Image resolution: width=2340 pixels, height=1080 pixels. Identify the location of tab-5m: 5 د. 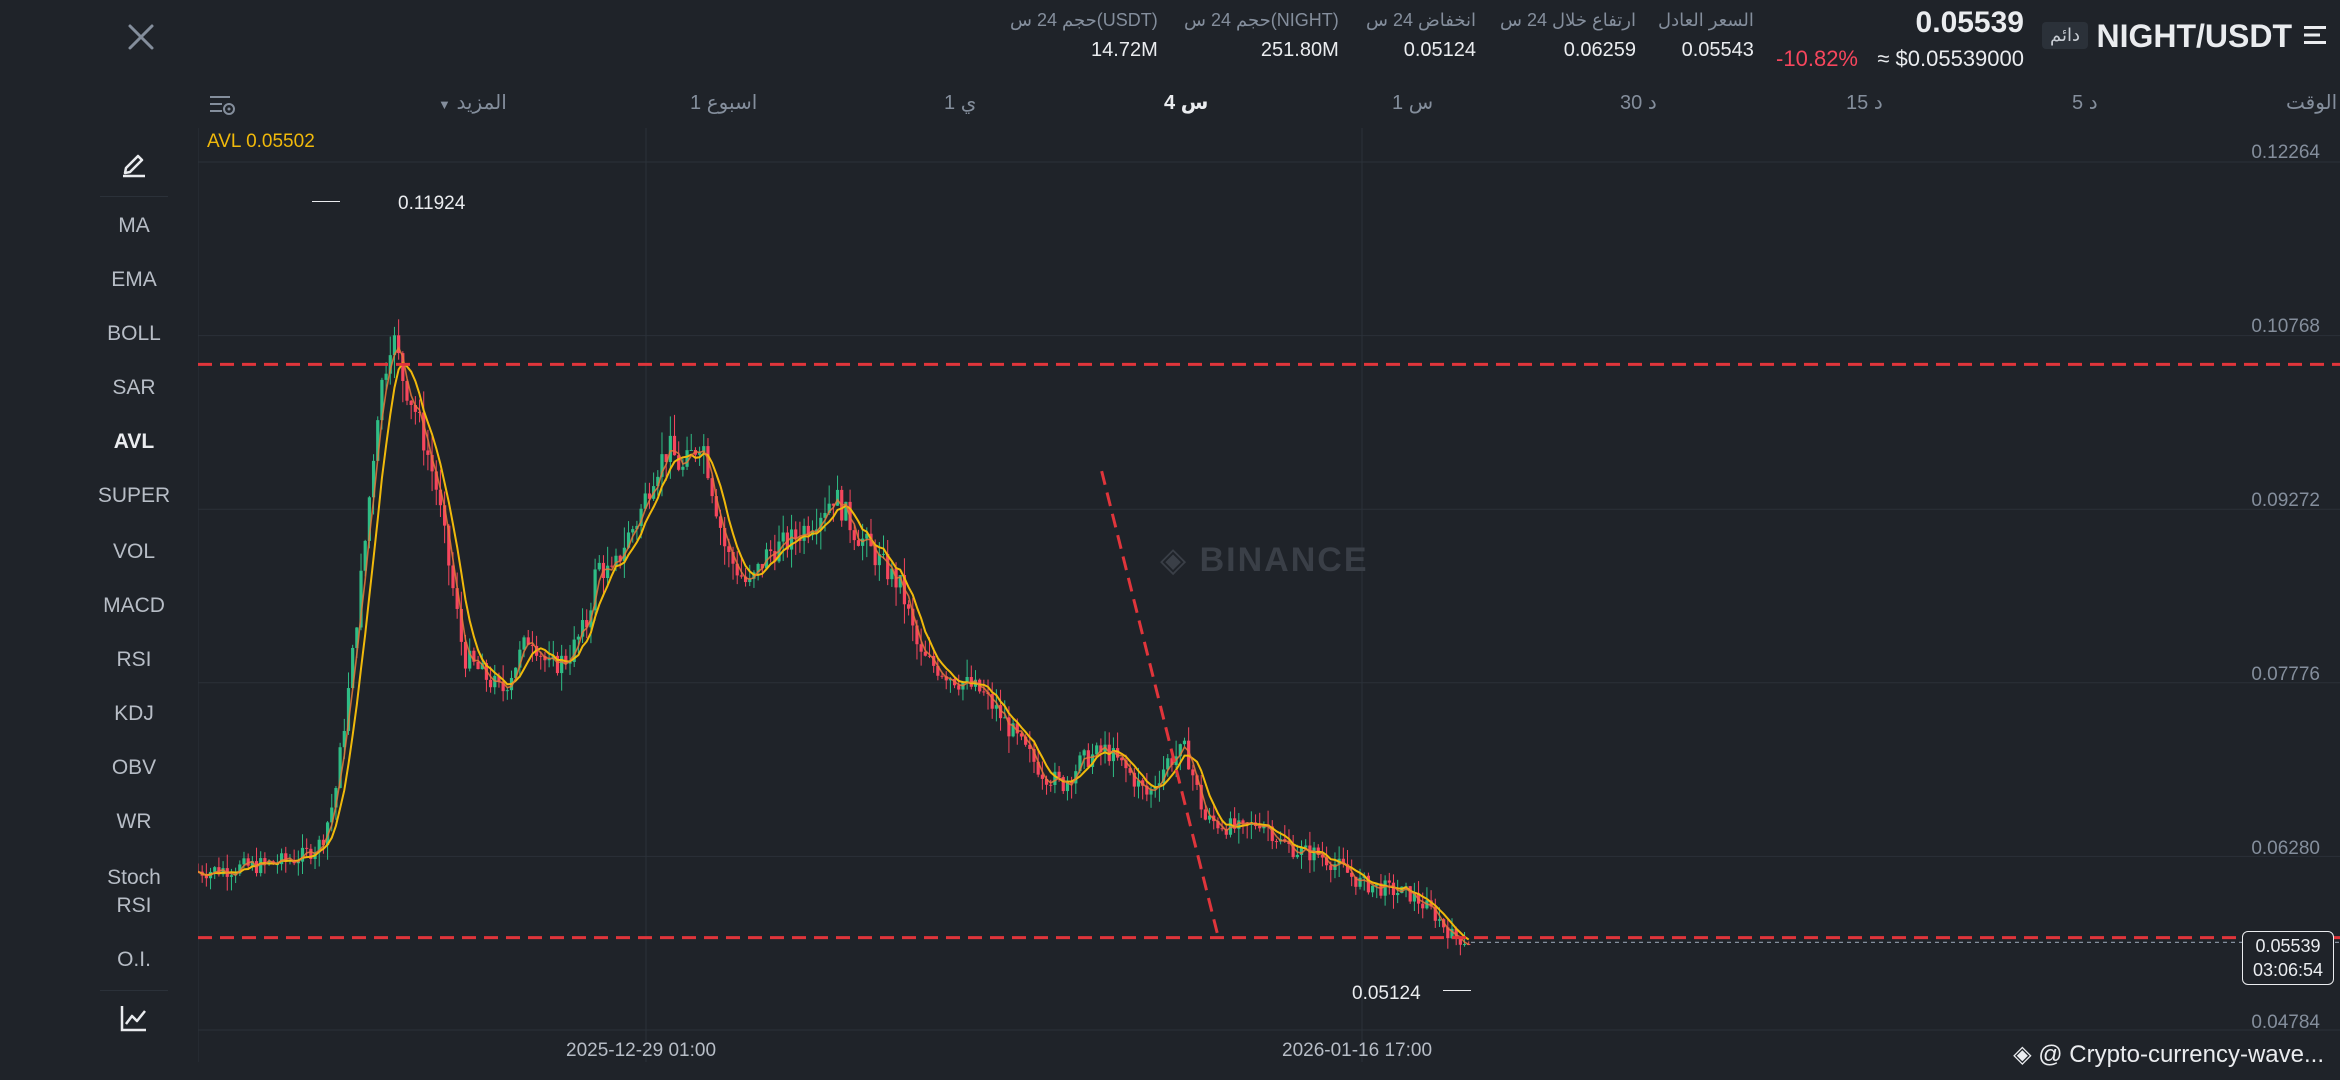
(2085, 103).